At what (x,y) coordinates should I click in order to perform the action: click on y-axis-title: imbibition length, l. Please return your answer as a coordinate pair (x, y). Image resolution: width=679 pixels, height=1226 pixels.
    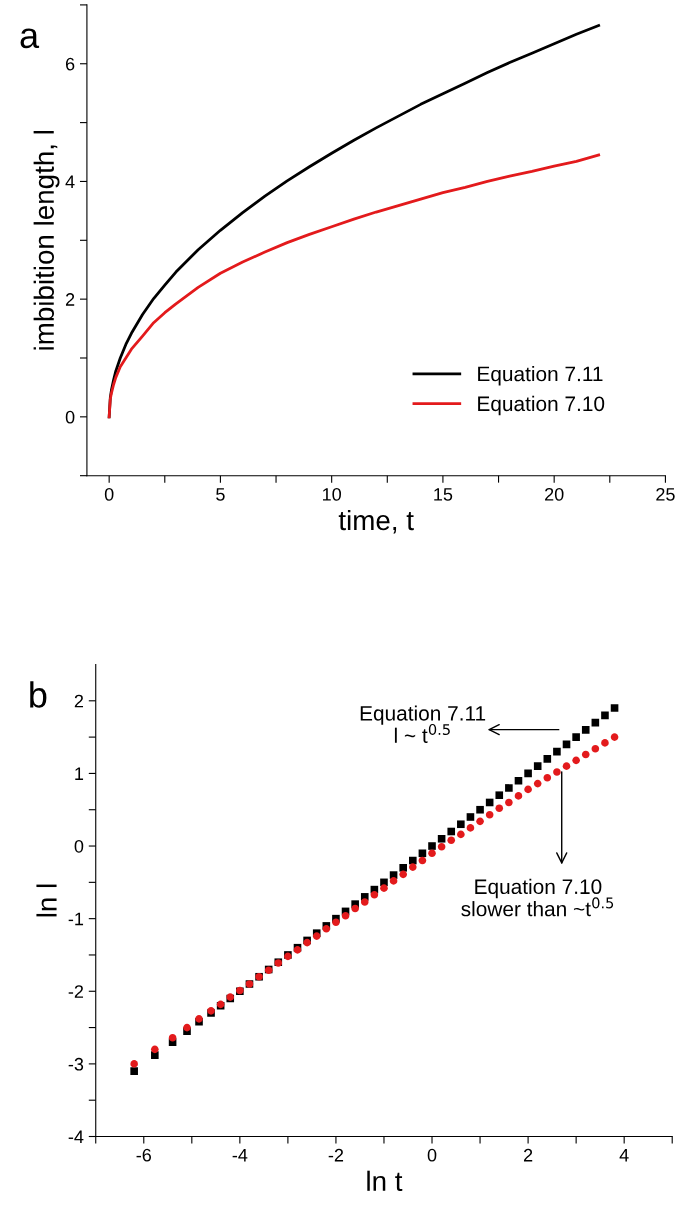
    Looking at the image, I should click on (46, 240).